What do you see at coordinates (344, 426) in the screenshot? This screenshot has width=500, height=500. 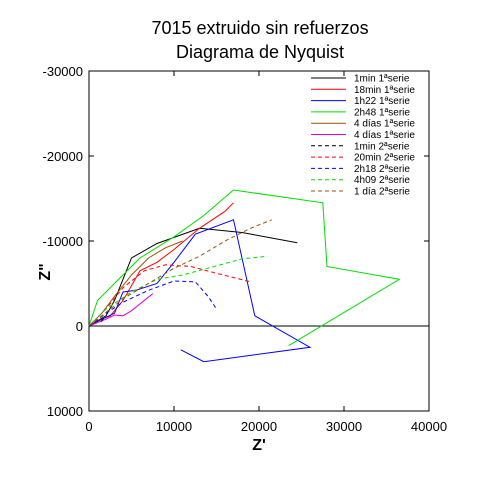 I see `x-tick-label: 30000` at bounding box center [344, 426].